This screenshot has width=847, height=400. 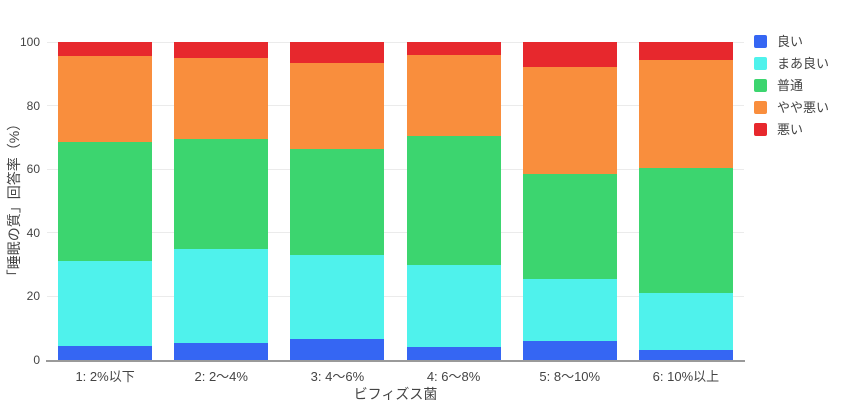 I want to click on legend-item: 良い, so click(x=791, y=41).